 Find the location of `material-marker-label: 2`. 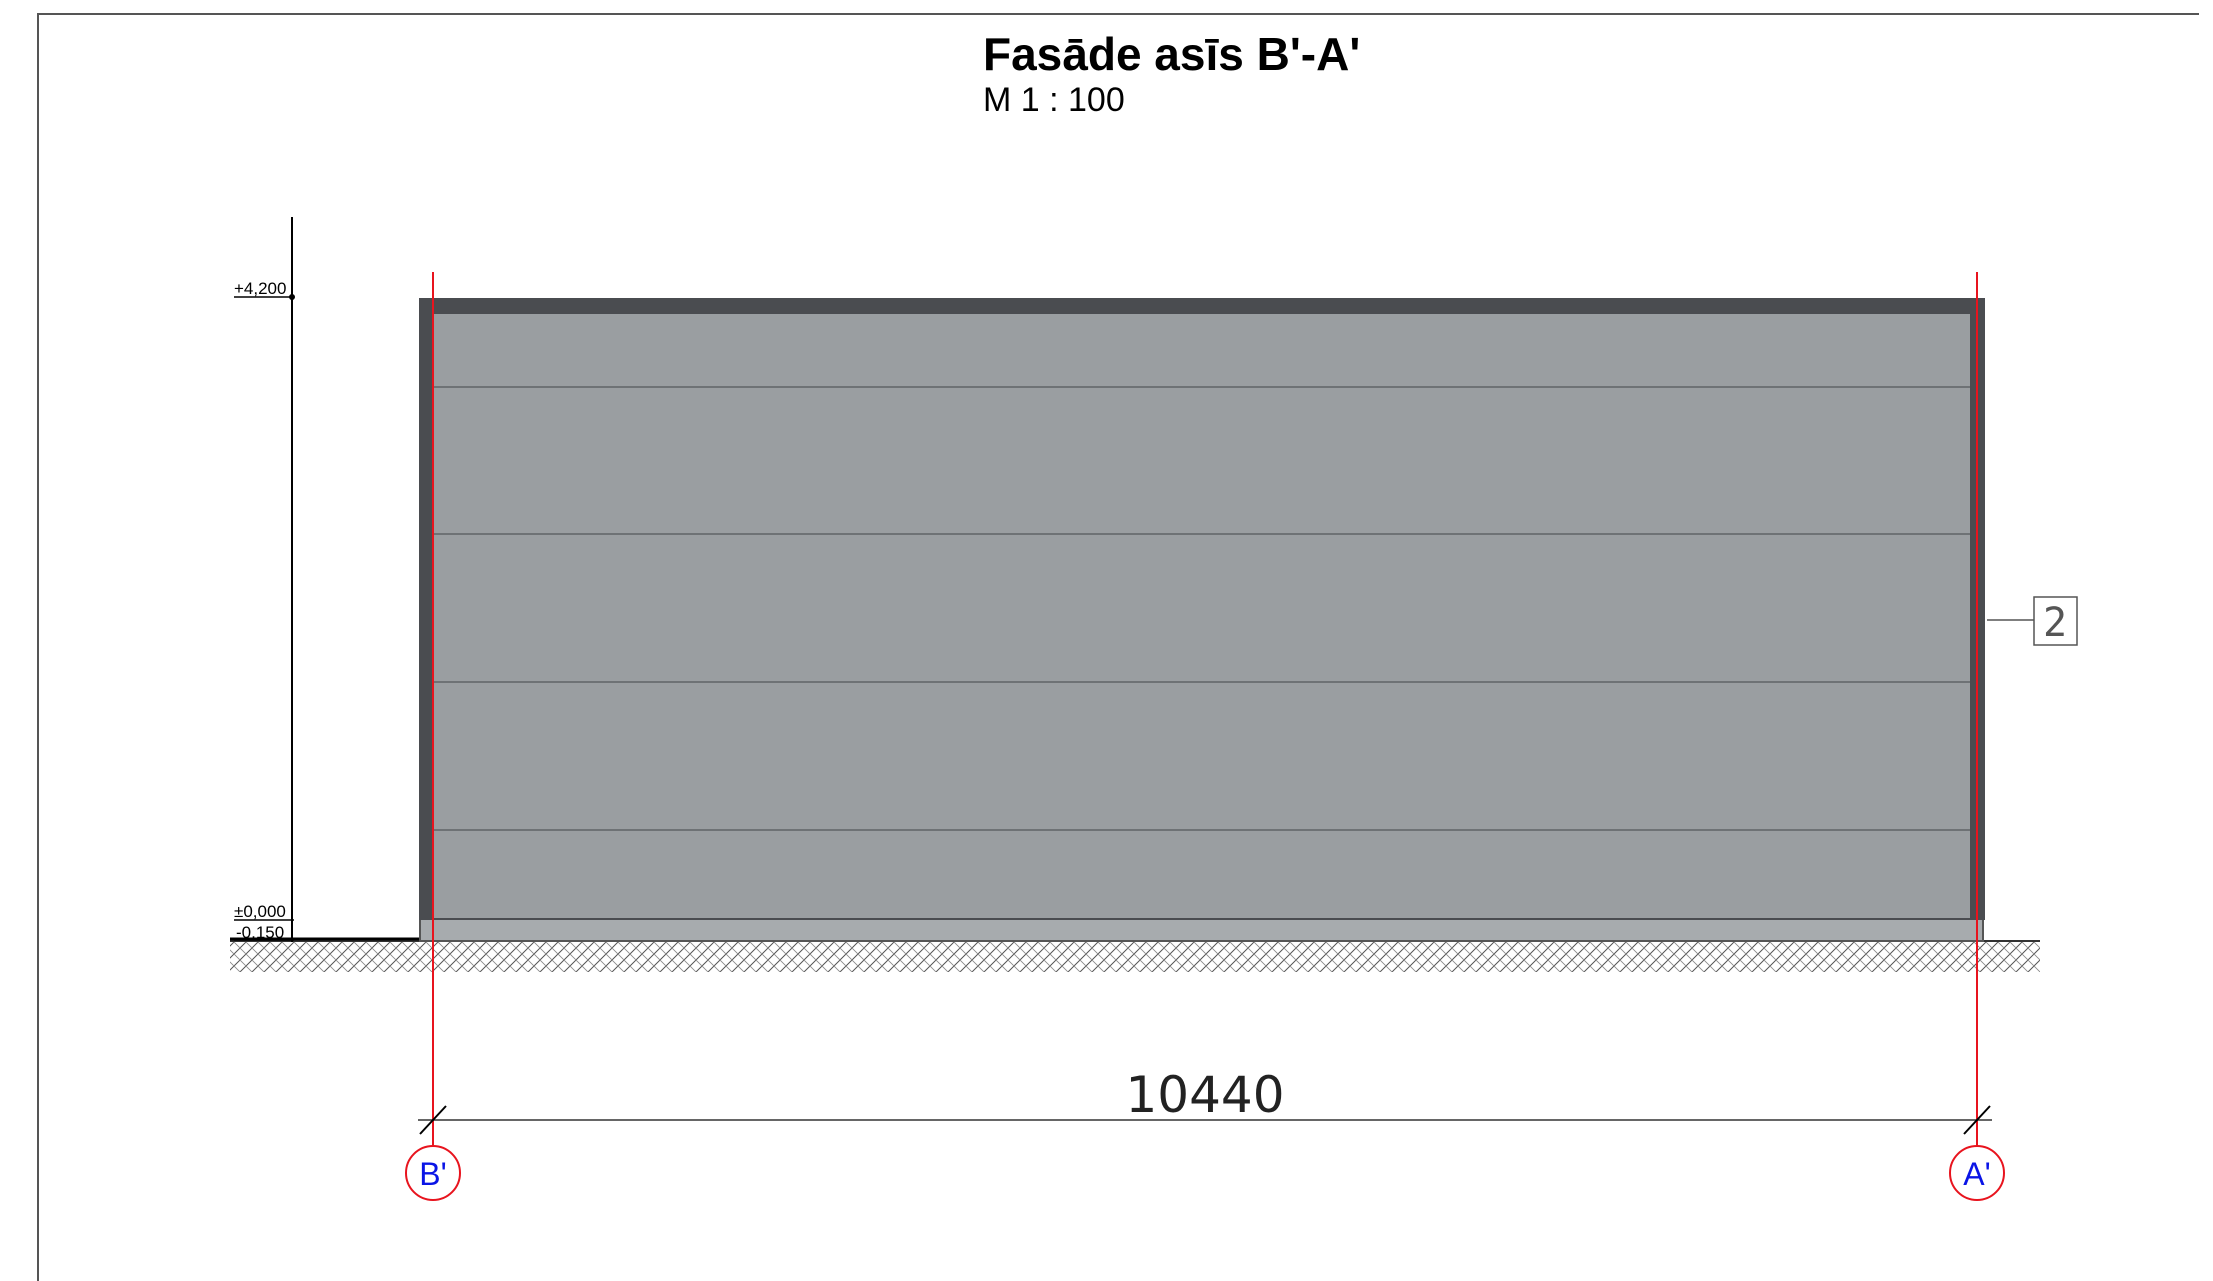

material-marker-label: 2 is located at coordinates (2055, 623).